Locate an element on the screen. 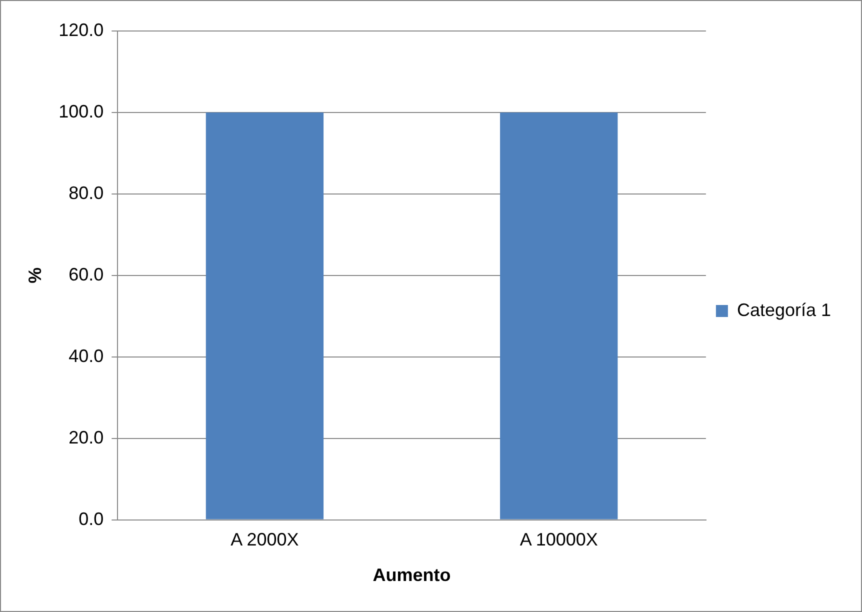 The height and width of the screenshot is (612, 862). y-tick-label: 60.0 is located at coordinates (86, 274).